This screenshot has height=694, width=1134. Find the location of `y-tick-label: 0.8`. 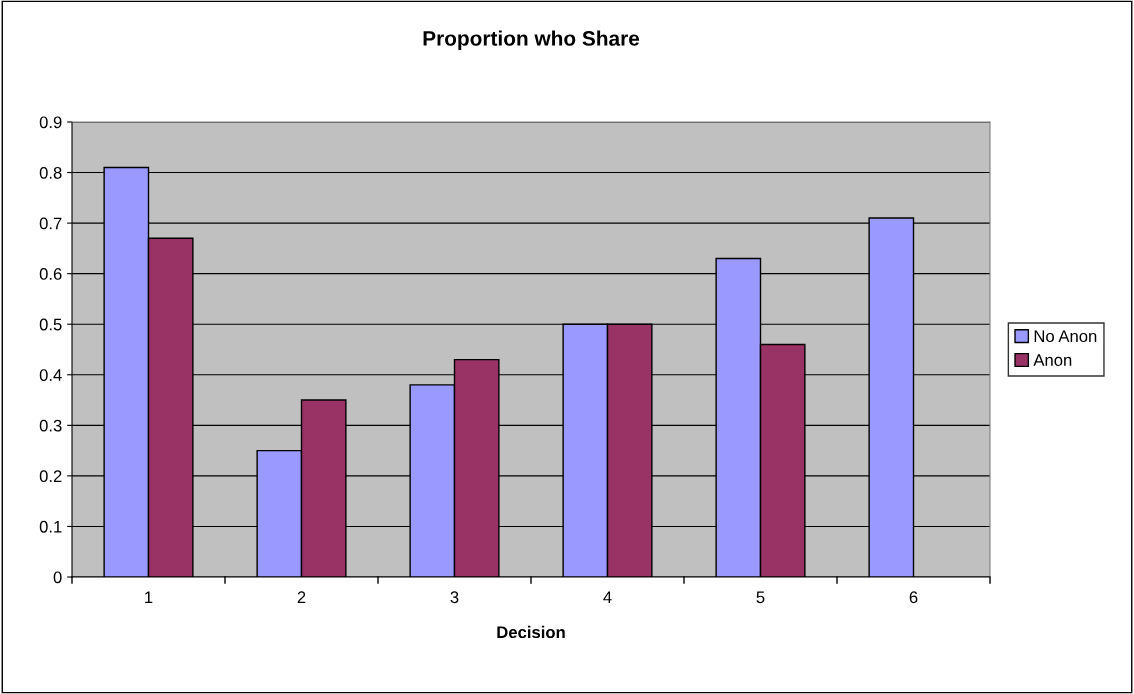

y-tick-label: 0.8 is located at coordinates (50, 172).